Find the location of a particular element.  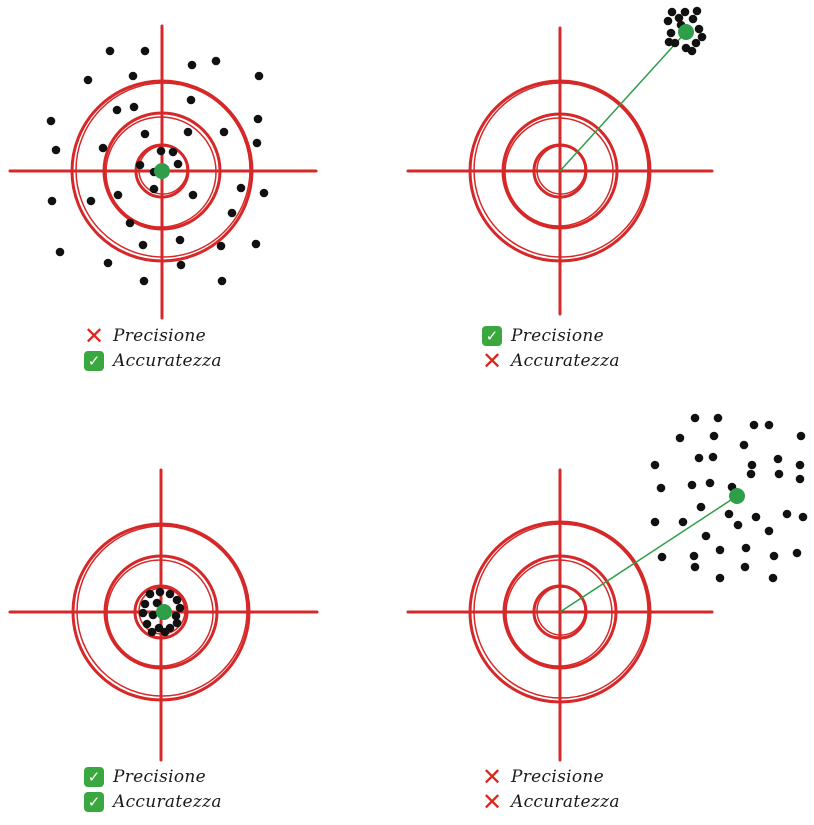

legend-row-accuracy: ✓ Accuratezza is located at coordinates (153, 360).